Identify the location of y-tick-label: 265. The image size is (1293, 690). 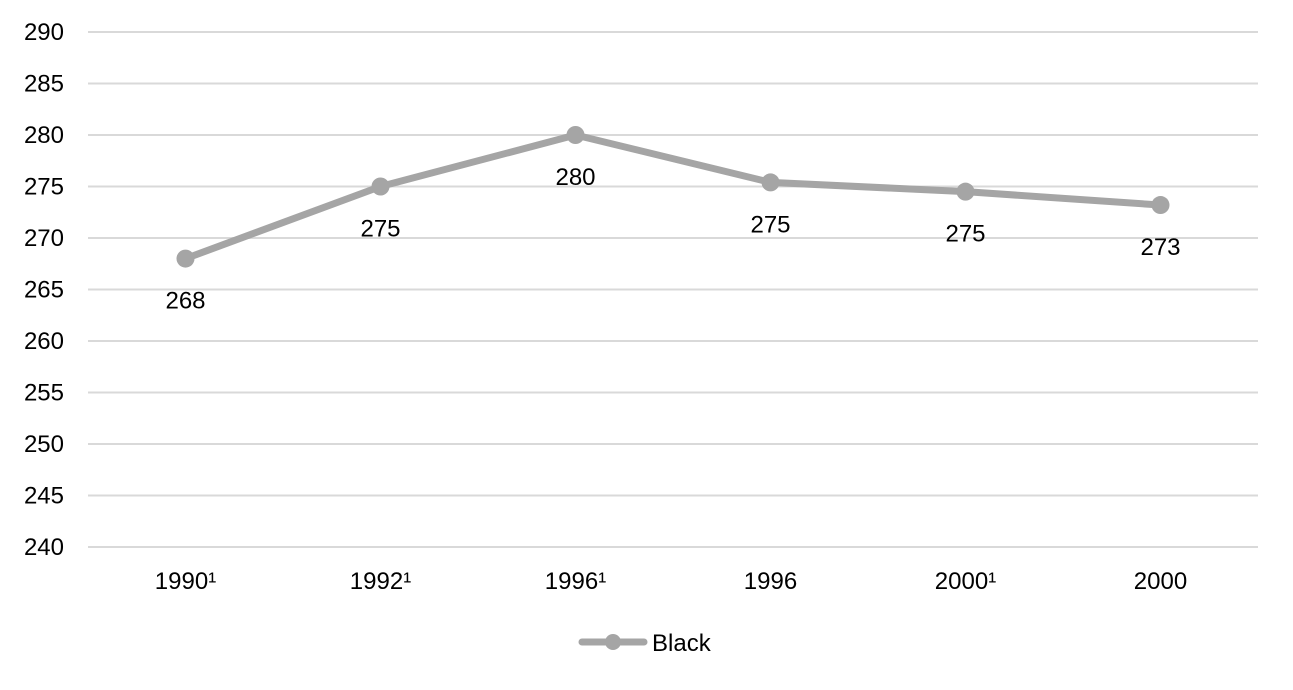
(44, 290).